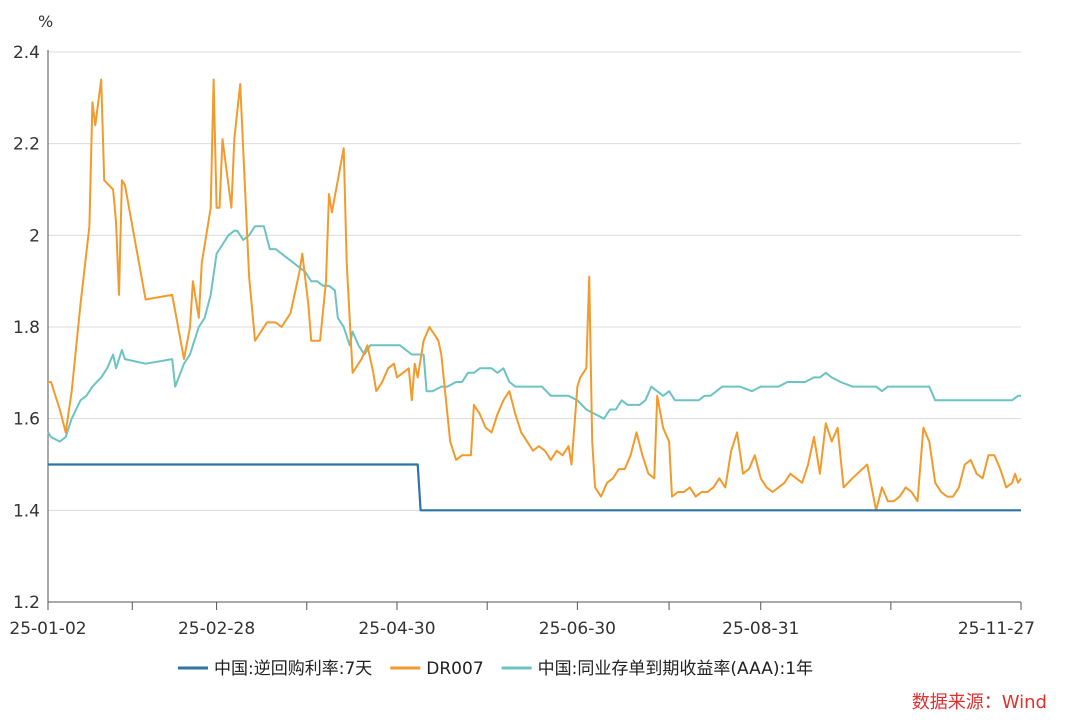 The height and width of the screenshot is (720, 1077). Describe the element at coordinates (979, 702) in the screenshot. I see `source-note: 数据来源：Wind` at that location.